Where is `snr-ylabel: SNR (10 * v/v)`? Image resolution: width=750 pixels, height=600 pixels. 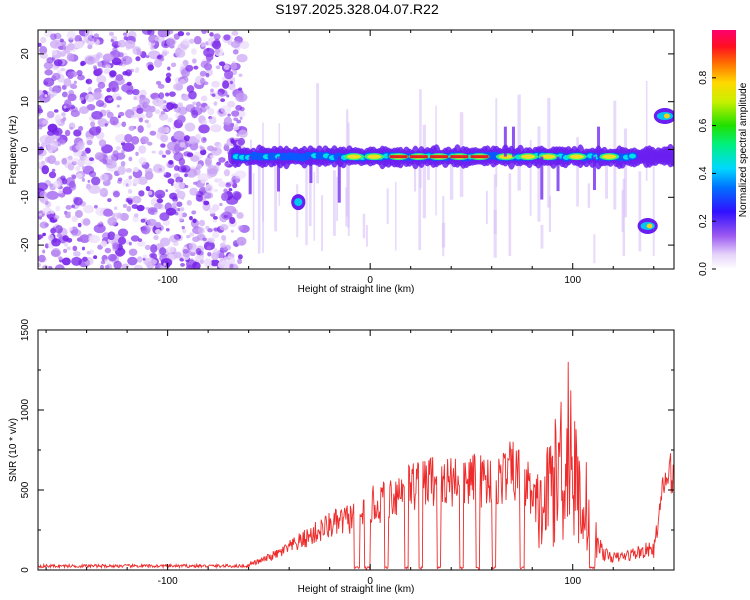 snr-ylabel: SNR (10 * v/v) is located at coordinates (13, 450).